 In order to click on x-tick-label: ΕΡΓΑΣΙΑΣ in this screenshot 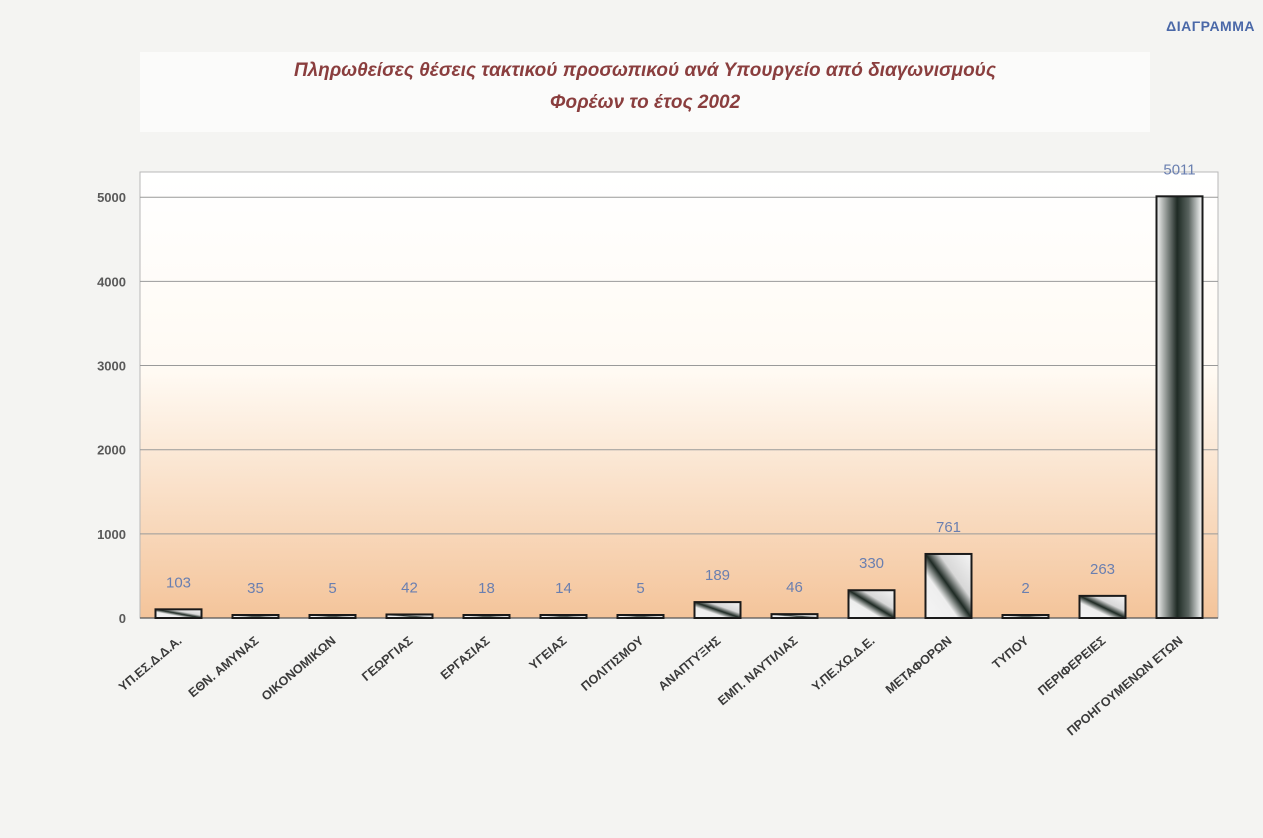, I will do `click(465, 657)`.